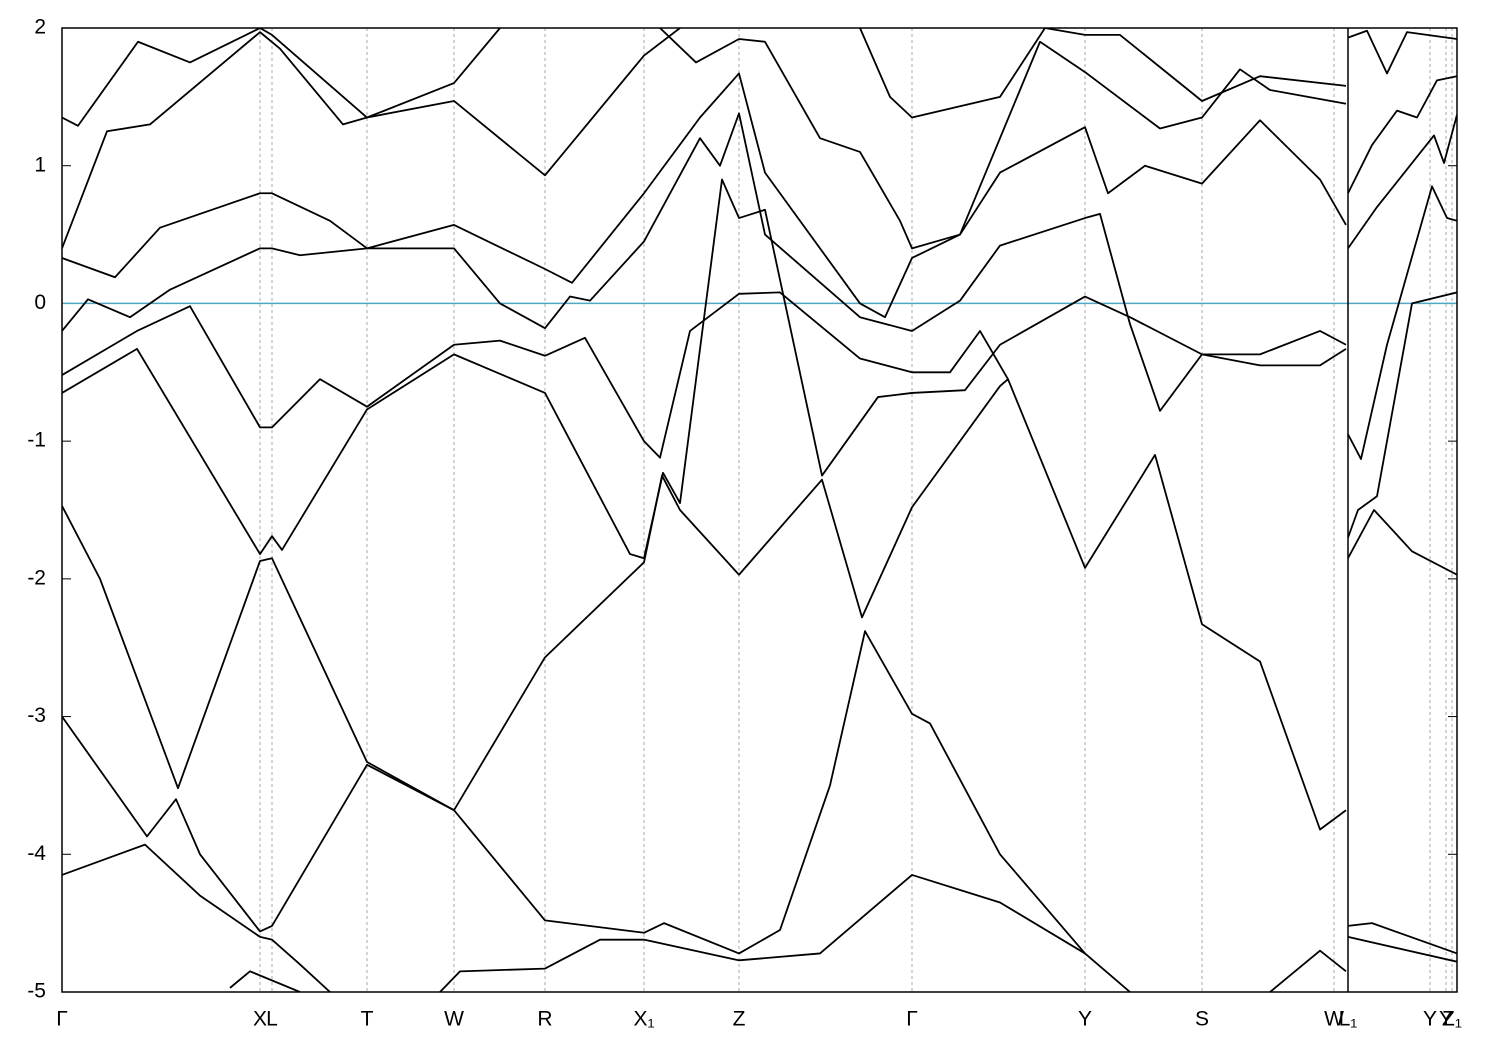 The width and height of the screenshot is (1500, 1050). What do you see at coordinates (739, 1019) in the screenshot?
I see `x-tick-label: Z` at bounding box center [739, 1019].